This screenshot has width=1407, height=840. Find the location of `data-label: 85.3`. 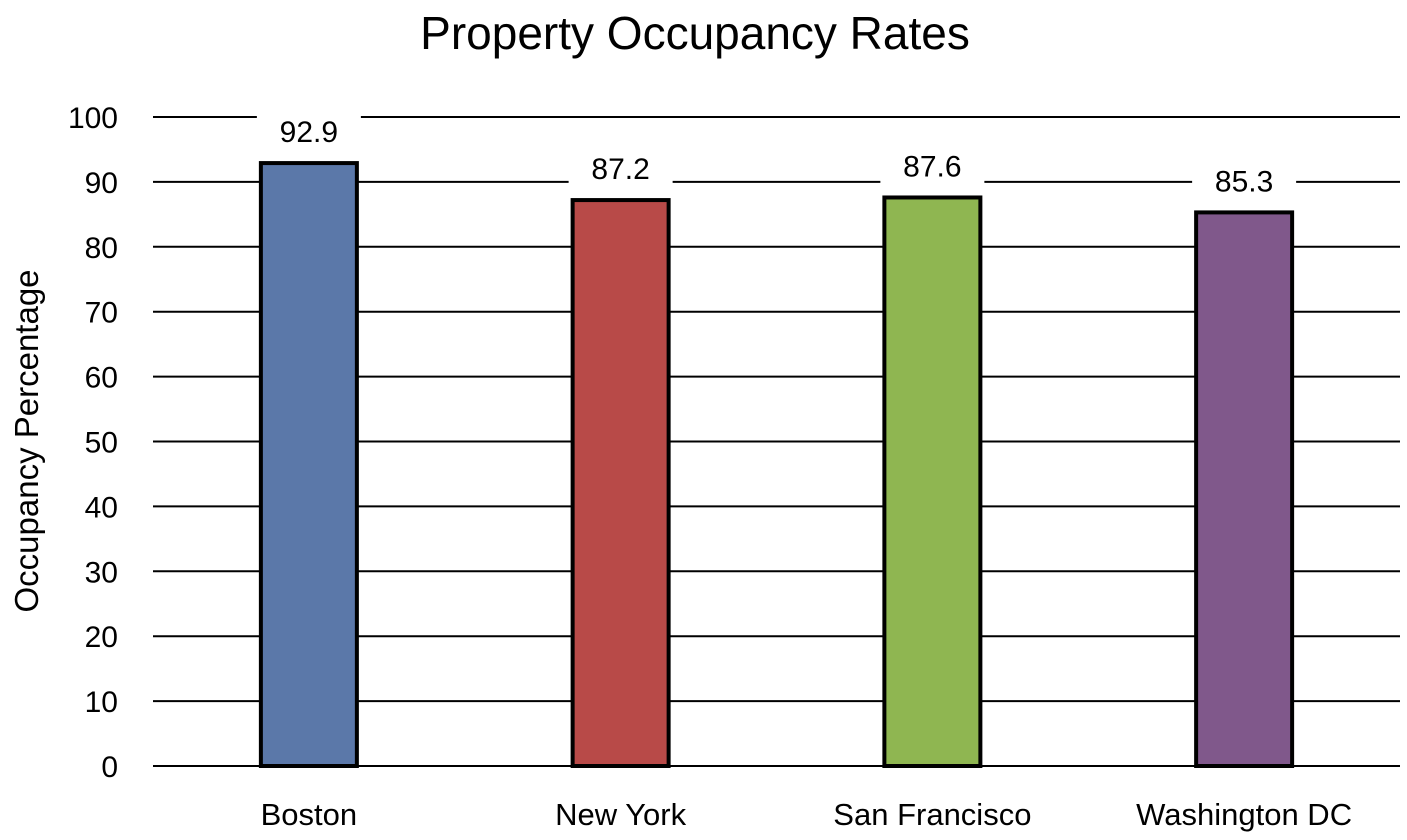

data-label: 85.3 is located at coordinates (1244, 181).